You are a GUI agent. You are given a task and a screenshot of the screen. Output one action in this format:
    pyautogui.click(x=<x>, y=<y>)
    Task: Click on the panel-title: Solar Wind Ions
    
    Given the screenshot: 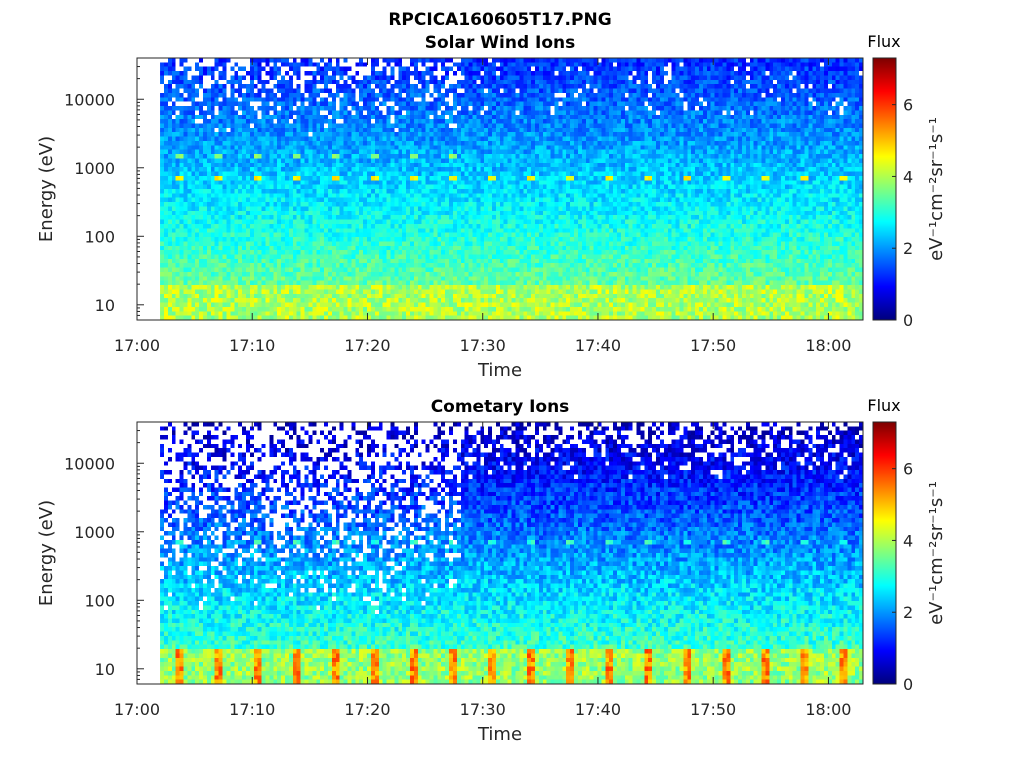 What is the action you would take?
    pyautogui.click(x=500, y=43)
    